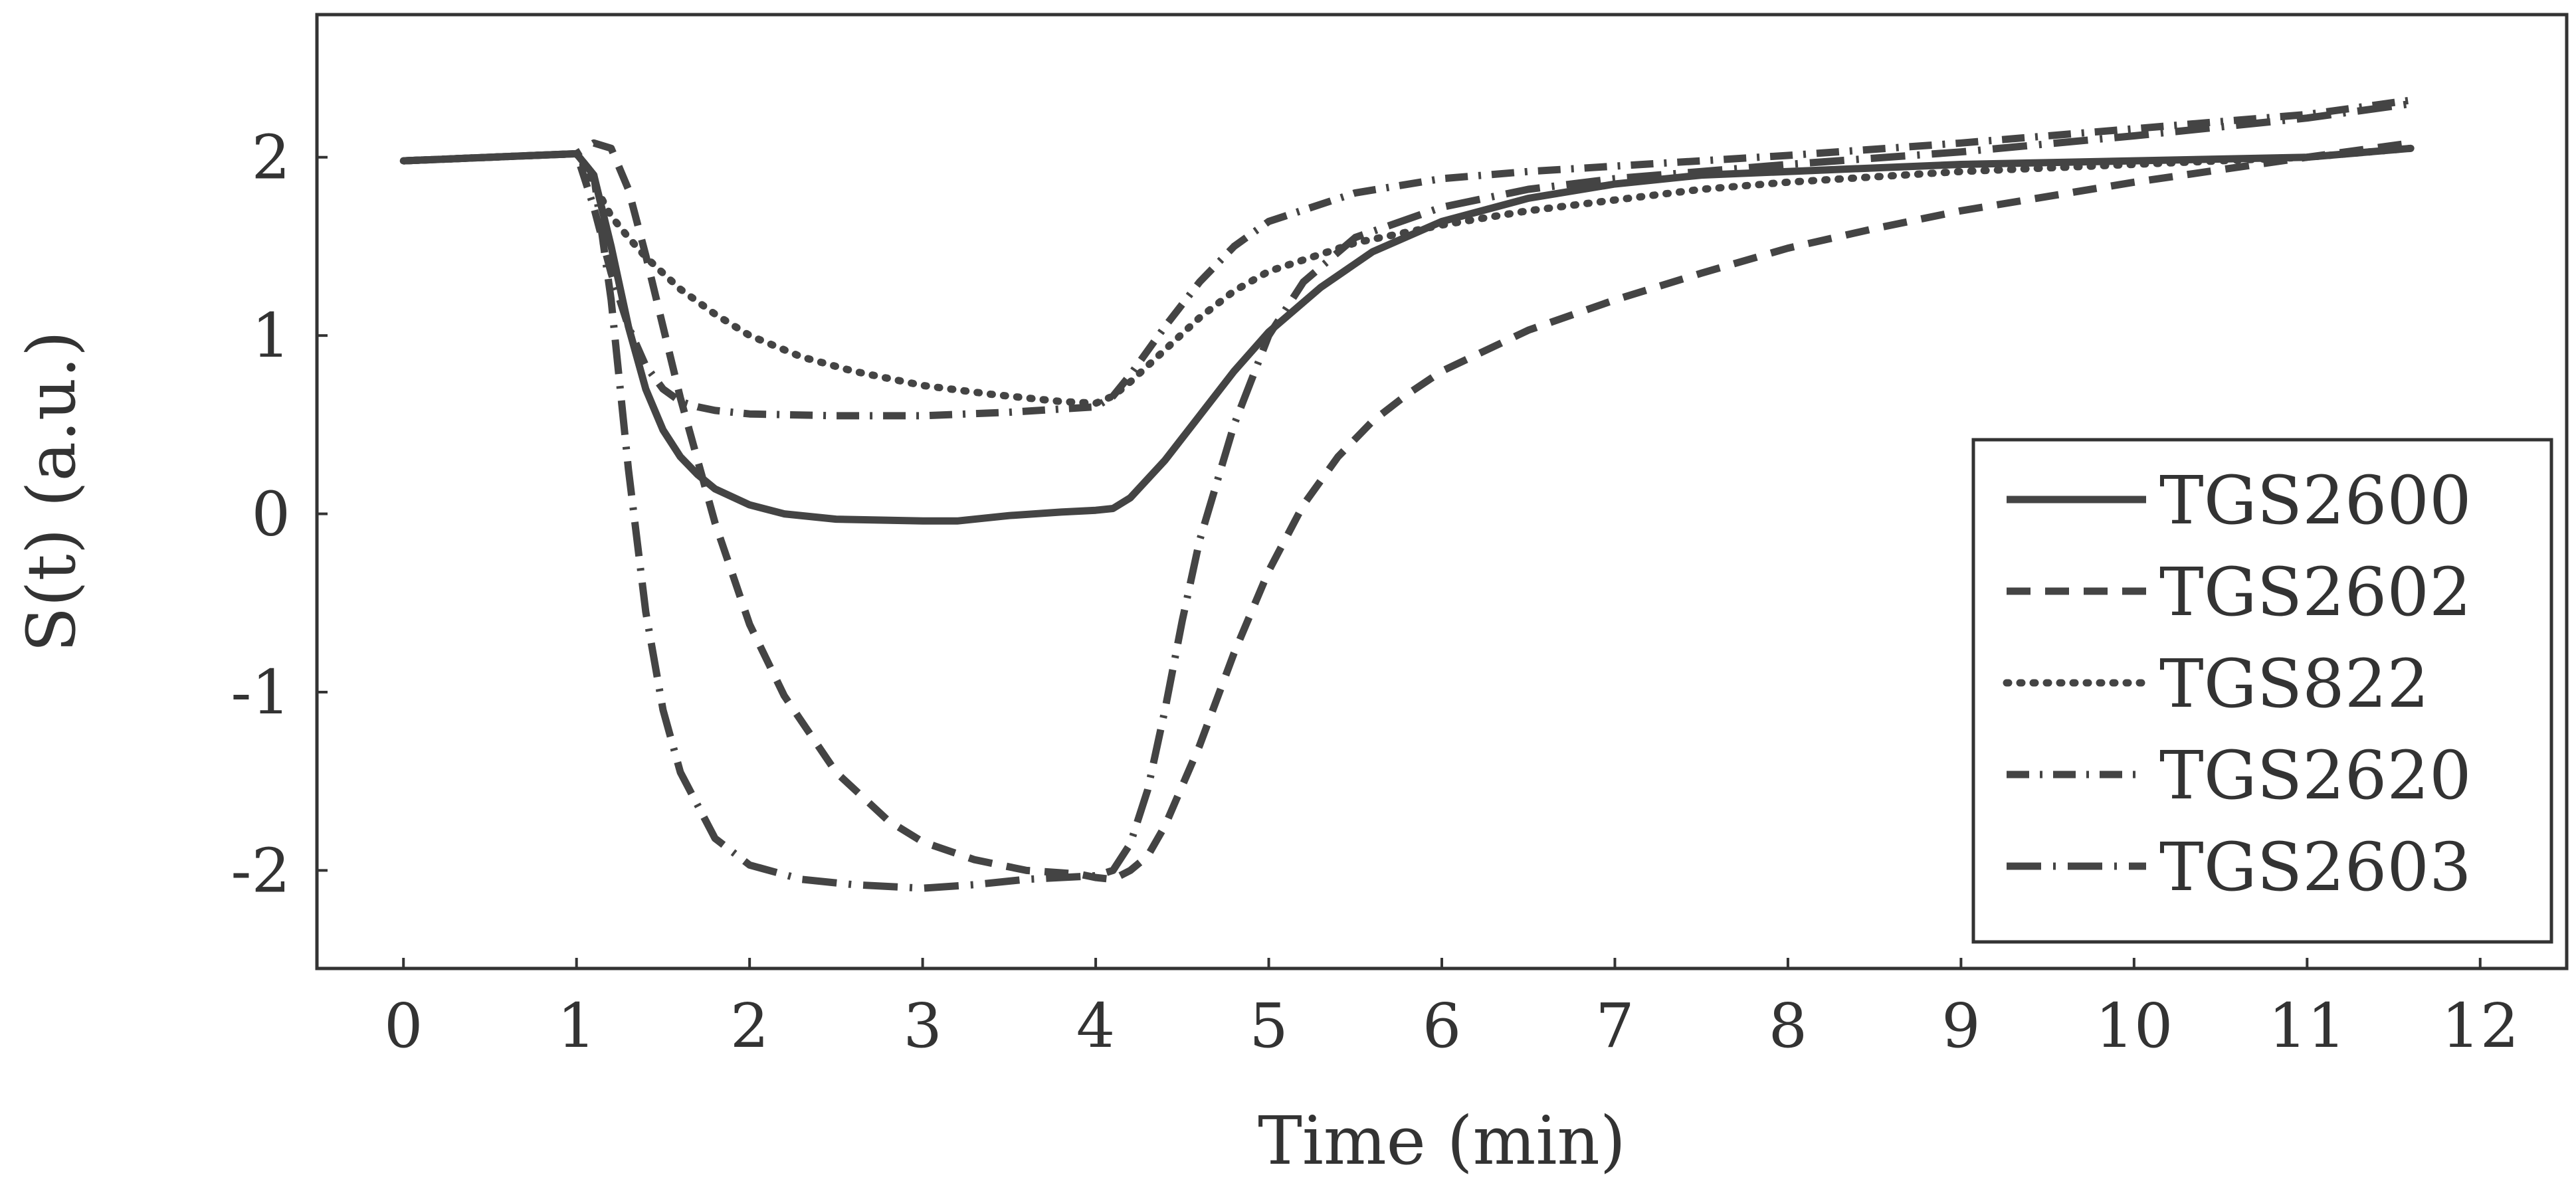  I want to click on x-tick-label: 4, so click(1096, 1025).